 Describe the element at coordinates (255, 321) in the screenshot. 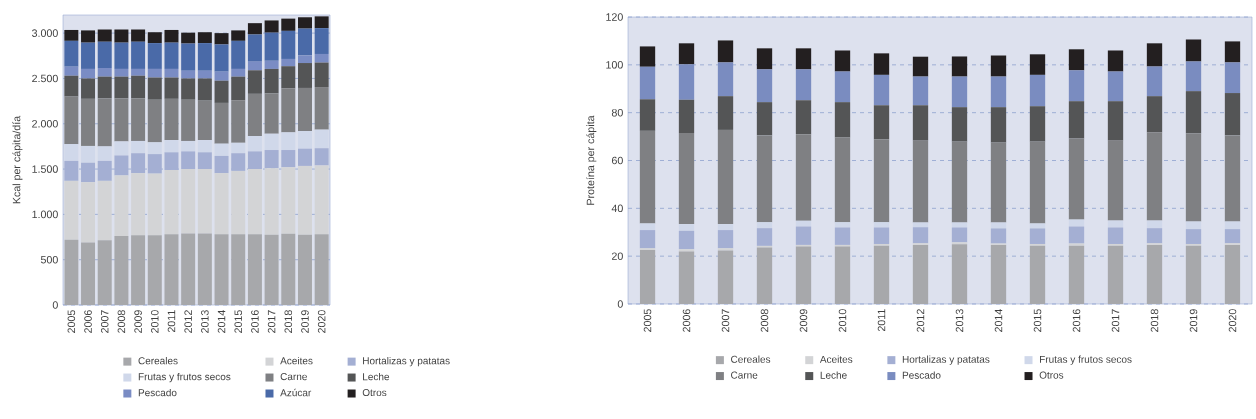

I see `x-tick-label: 2016` at that location.